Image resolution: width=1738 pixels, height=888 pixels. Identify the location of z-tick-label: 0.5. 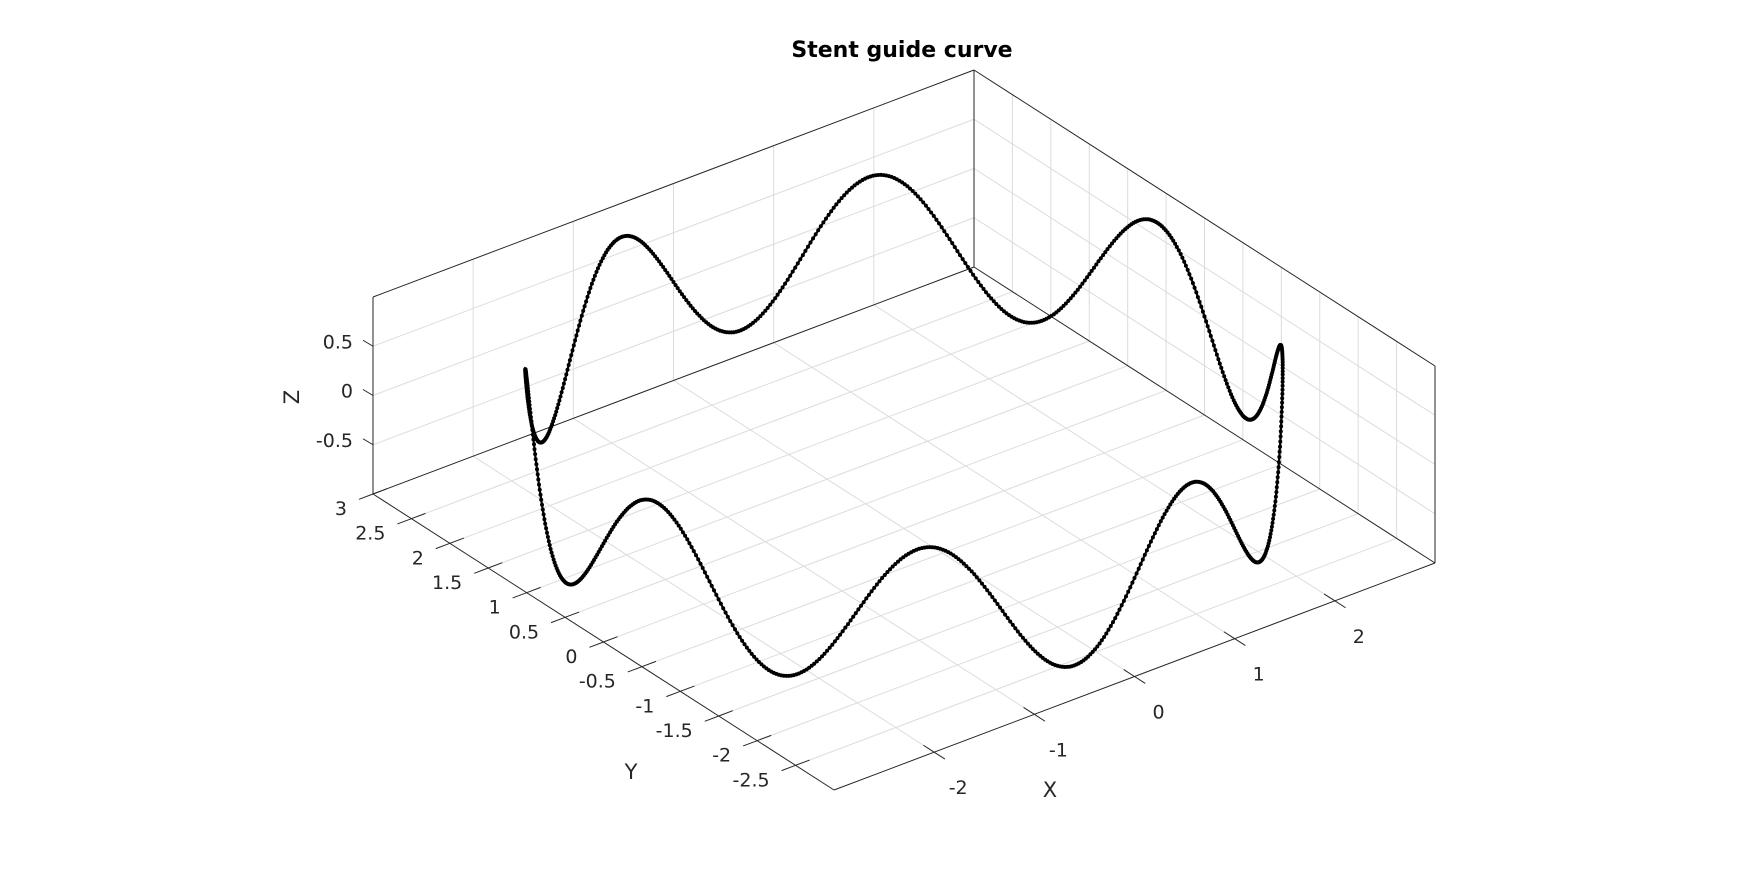
(338, 342).